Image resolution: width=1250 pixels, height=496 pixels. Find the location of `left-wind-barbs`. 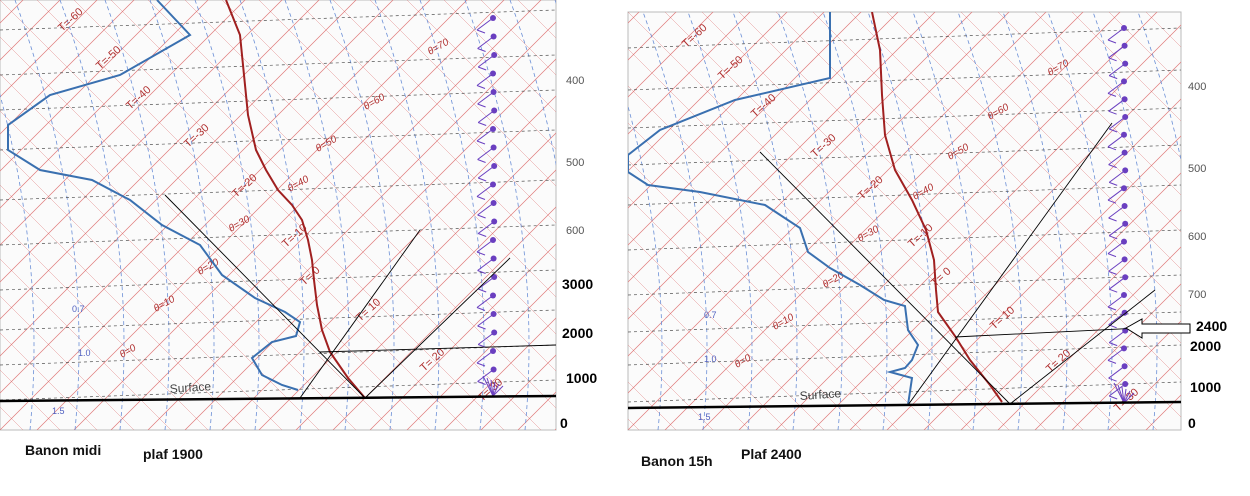

left-wind-barbs is located at coordinates (490, 206).